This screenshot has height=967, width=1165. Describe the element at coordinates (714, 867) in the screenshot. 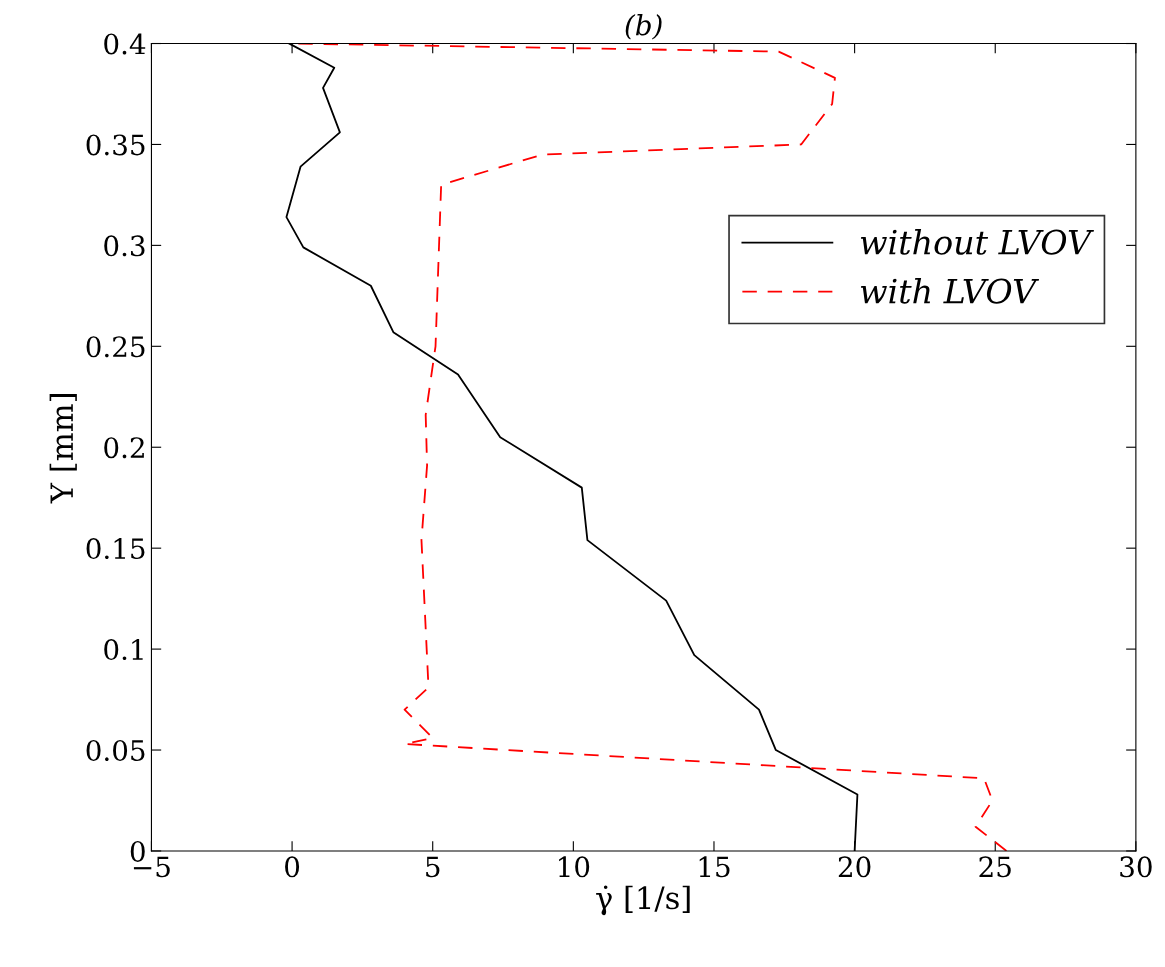

I see `x-tick-label: 15` at that location.